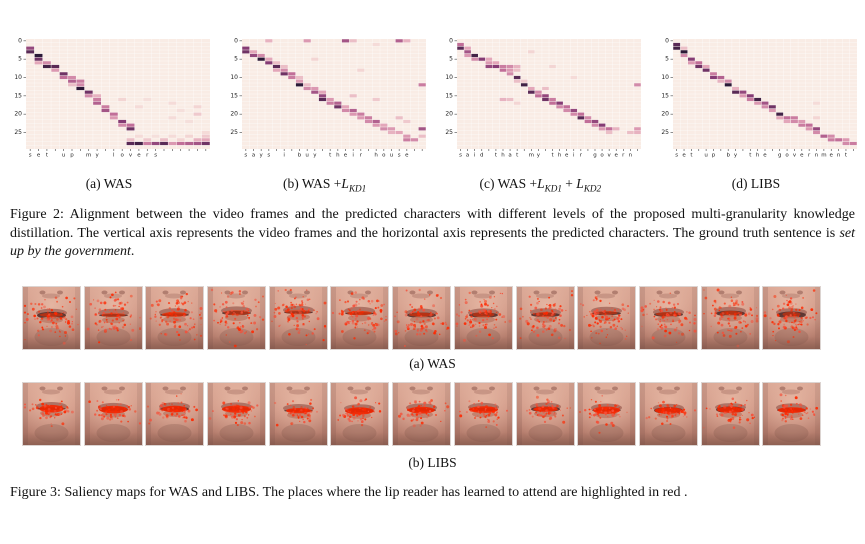  I want to click on figure3-row-libs, so click(422, 414).